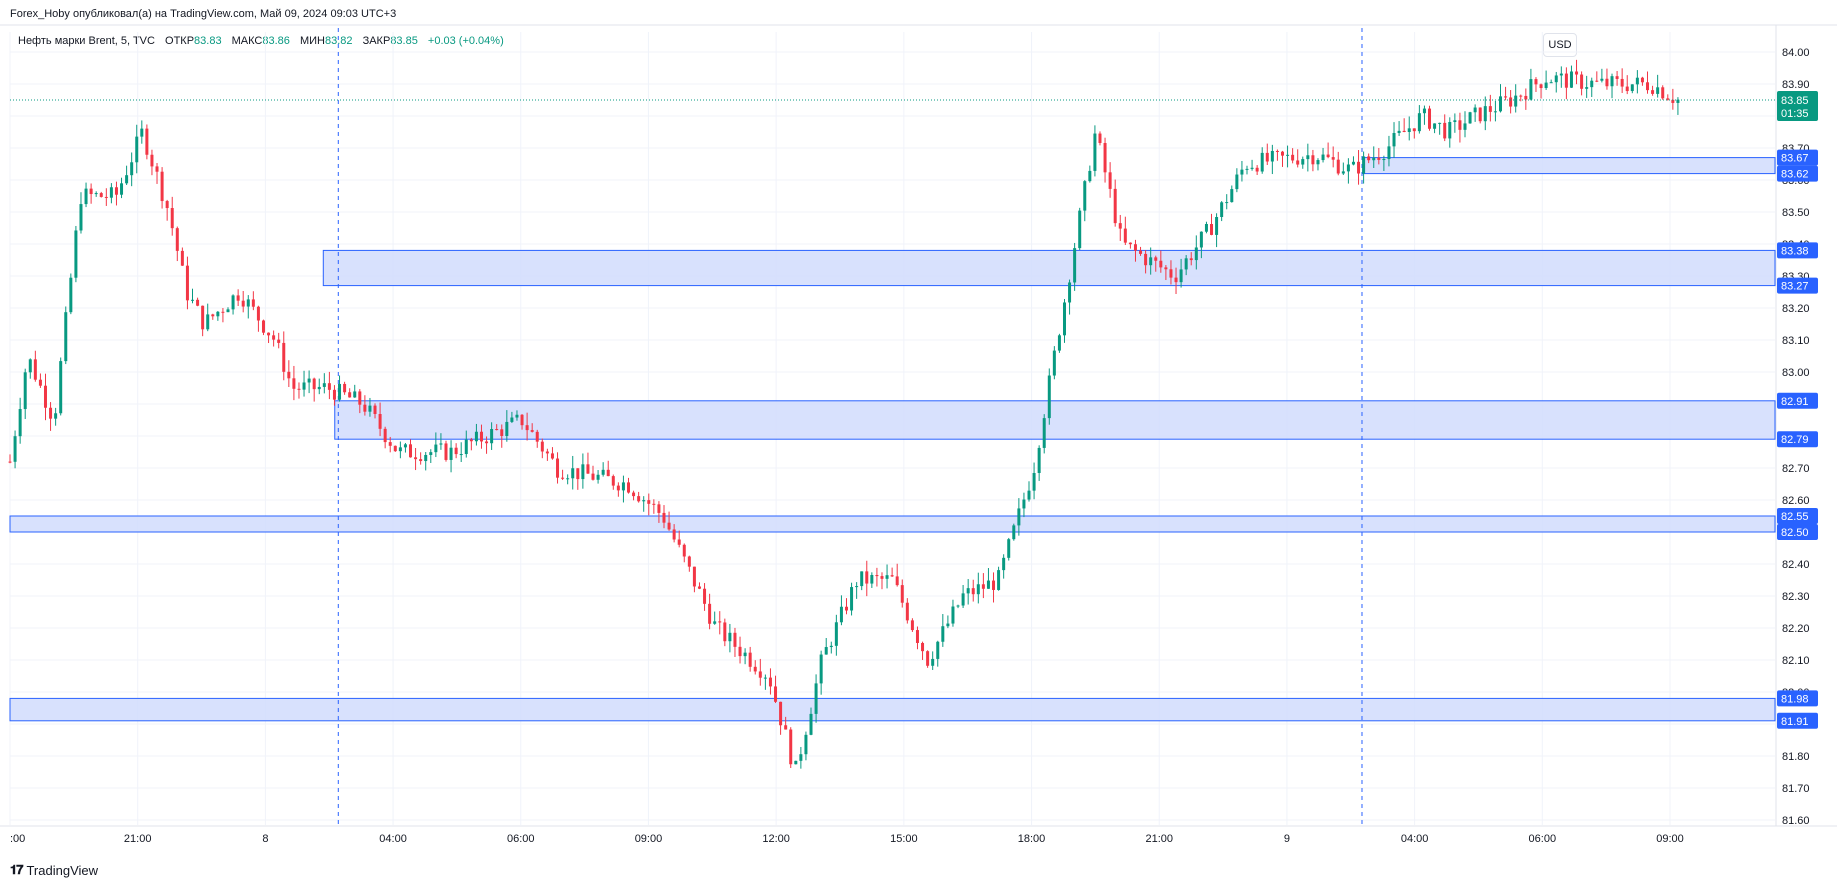 Image resolution: width=1837 pixels, height=888 pixels. Describe the element at coordinates (265, 839) in the screenshot. I see `x-tick-label: 8` at that location.